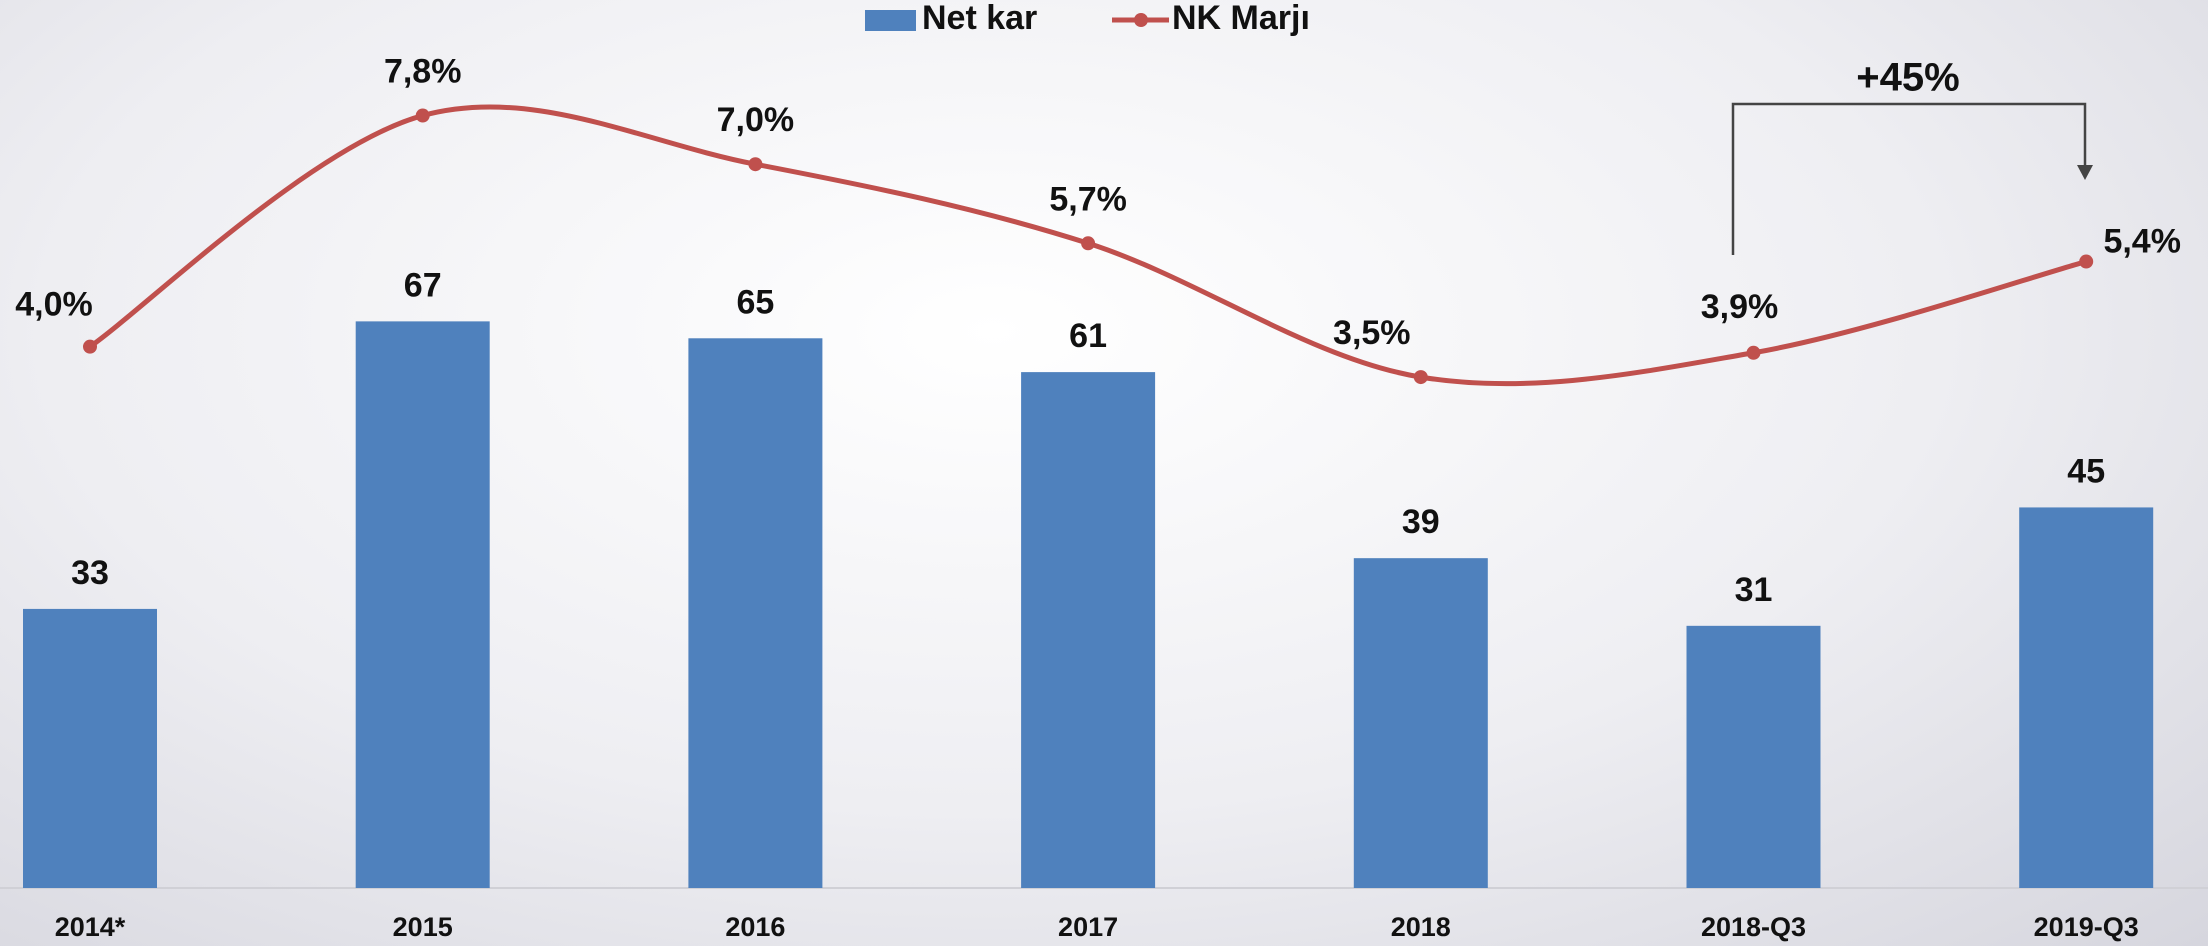 The height and width of the screenshot is (946, 2208). Describe the element at coordinates (1740, 307) in the screenshot. I see `line-label: 3,9%` at that location.